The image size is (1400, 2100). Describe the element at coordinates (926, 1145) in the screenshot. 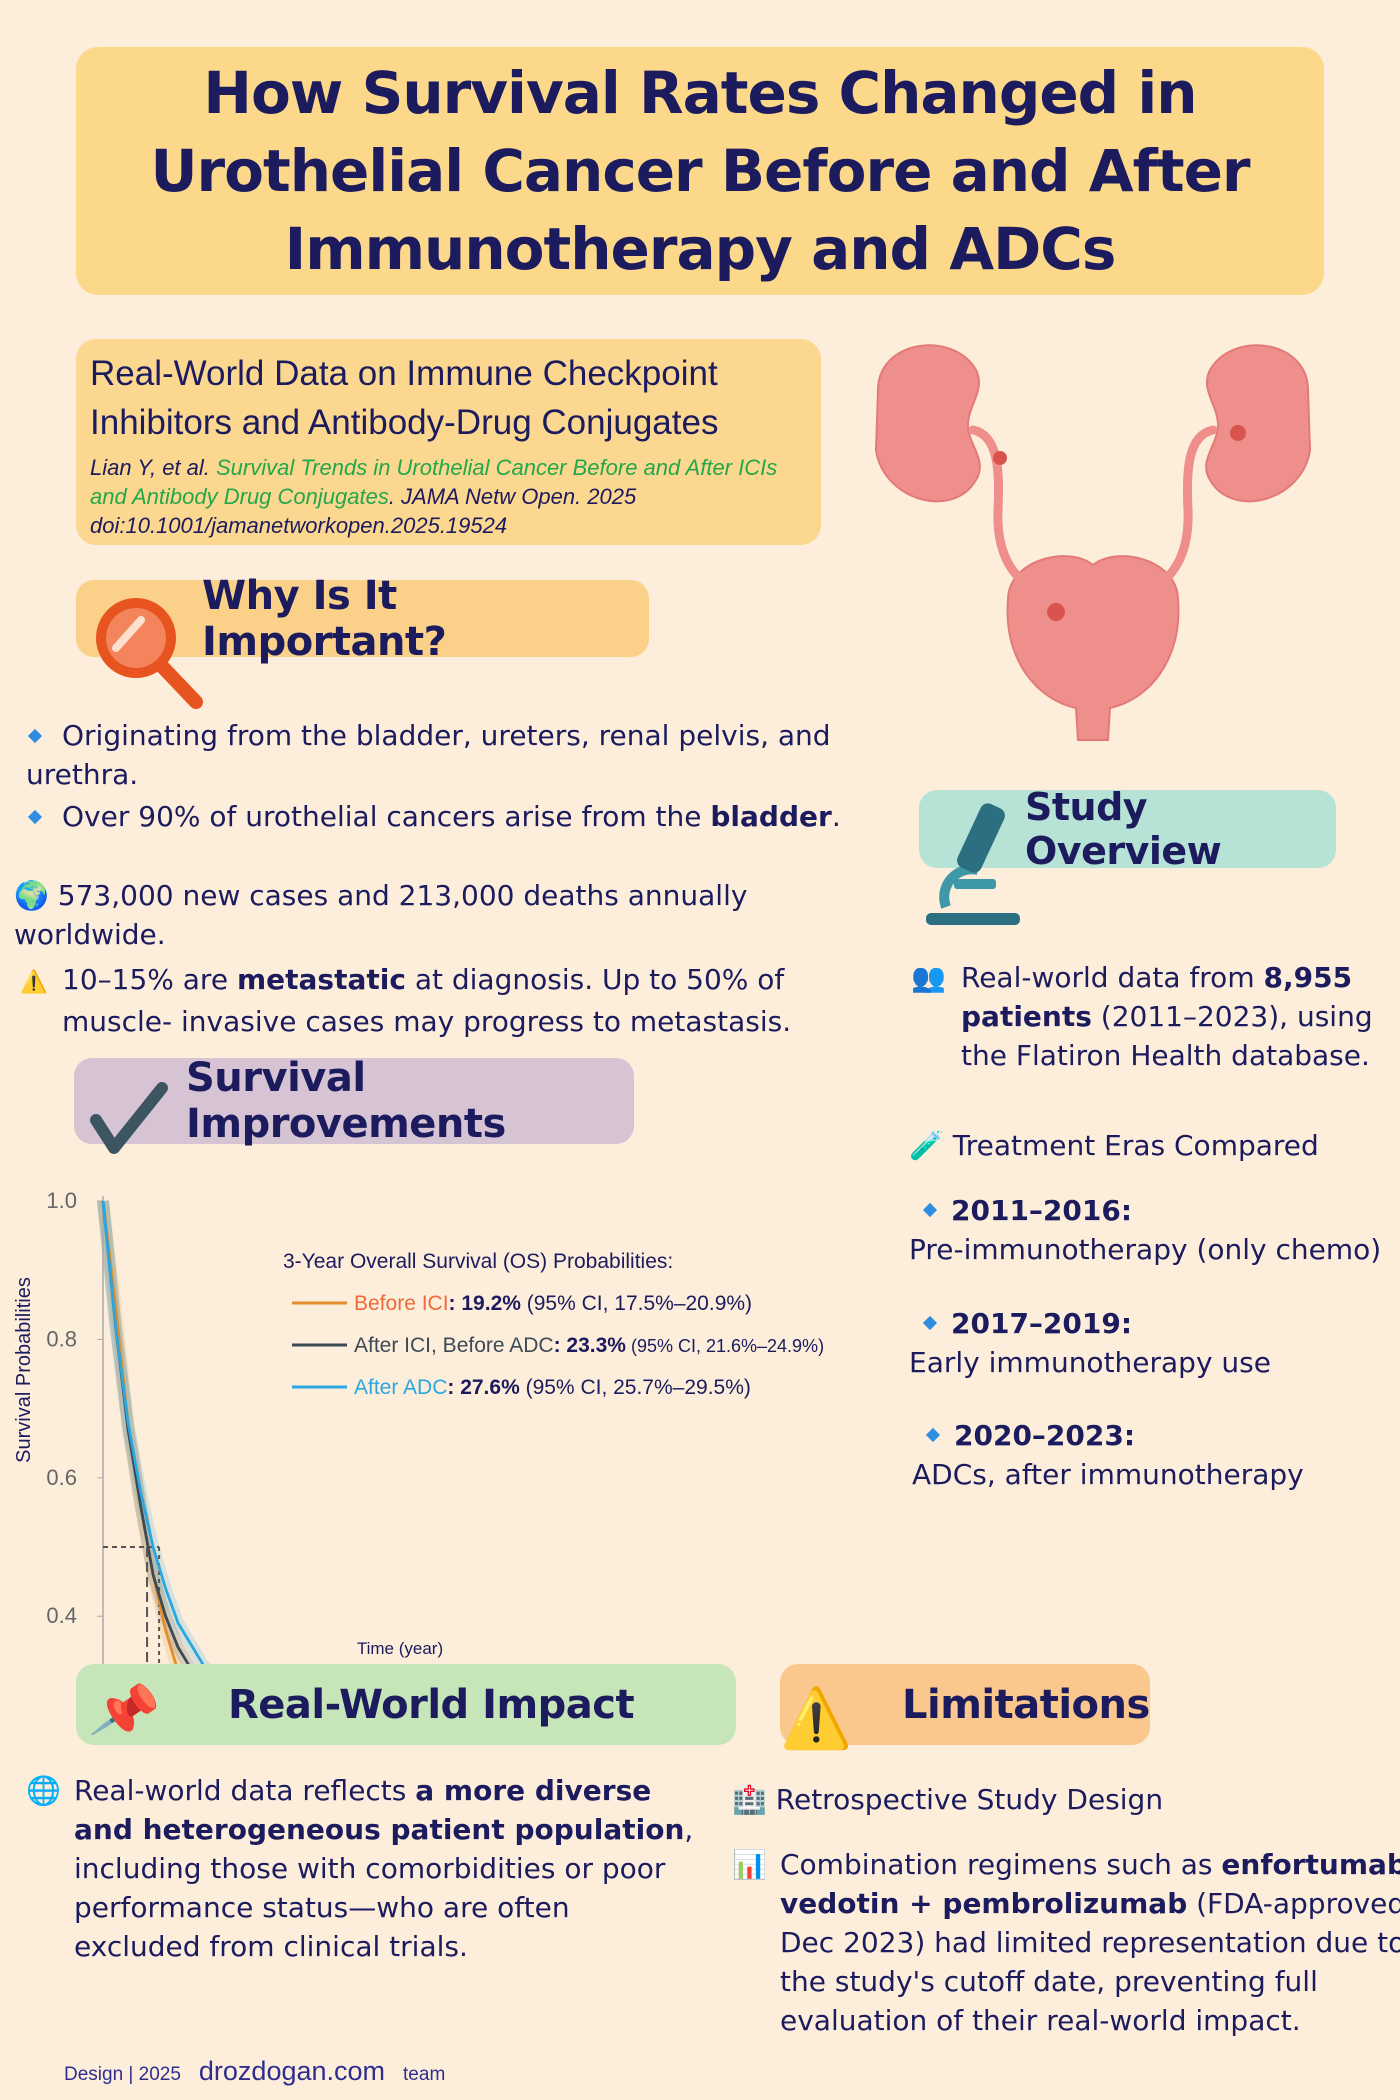

I see `test-tube-icon: 🧪` at that location.